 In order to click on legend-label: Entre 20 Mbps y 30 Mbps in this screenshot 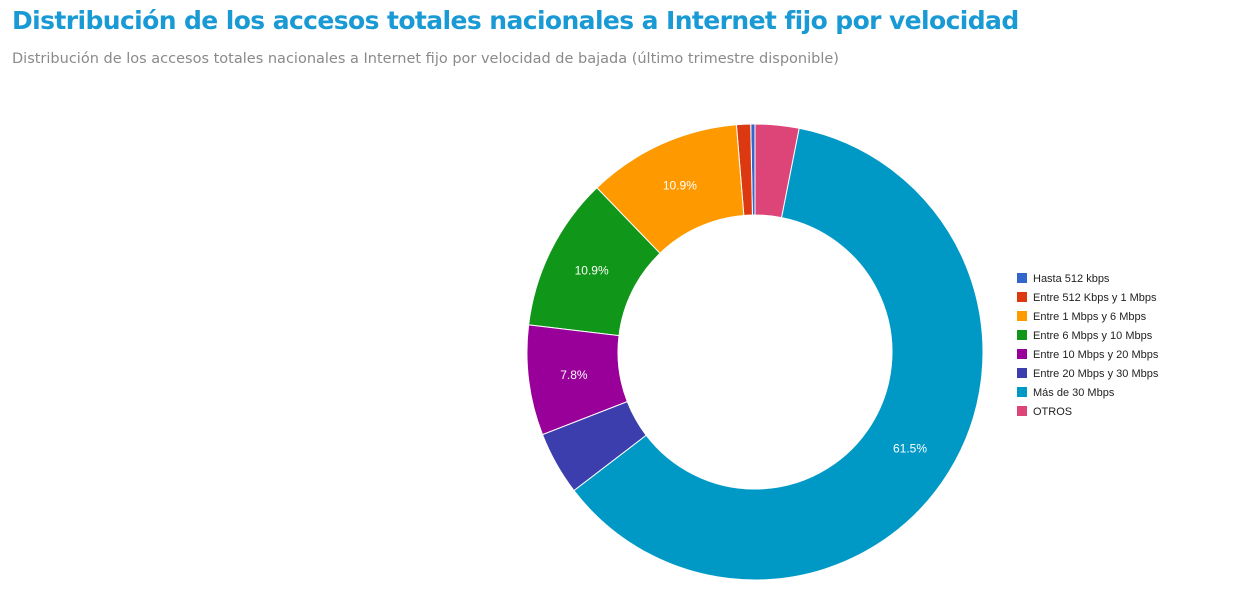, I will do `click(1096, 374)`.